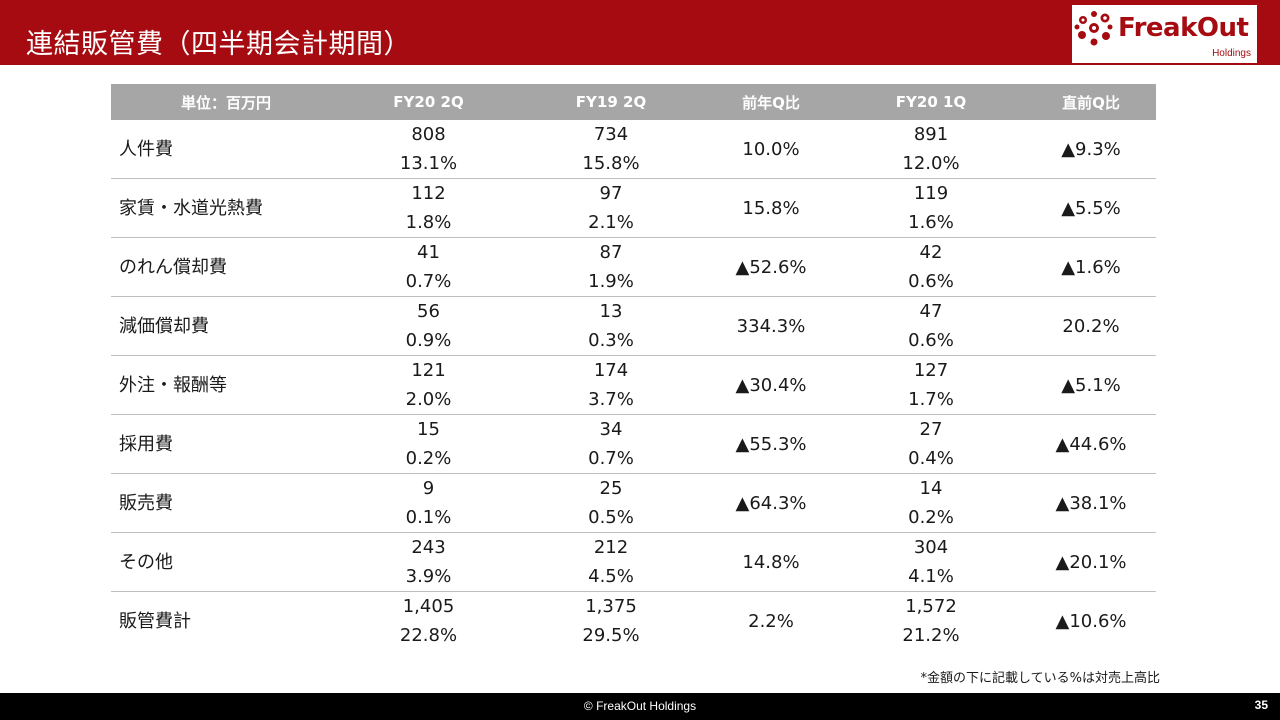  I want to click on yoy-cell: ▲55.3%, so click(771, 444).